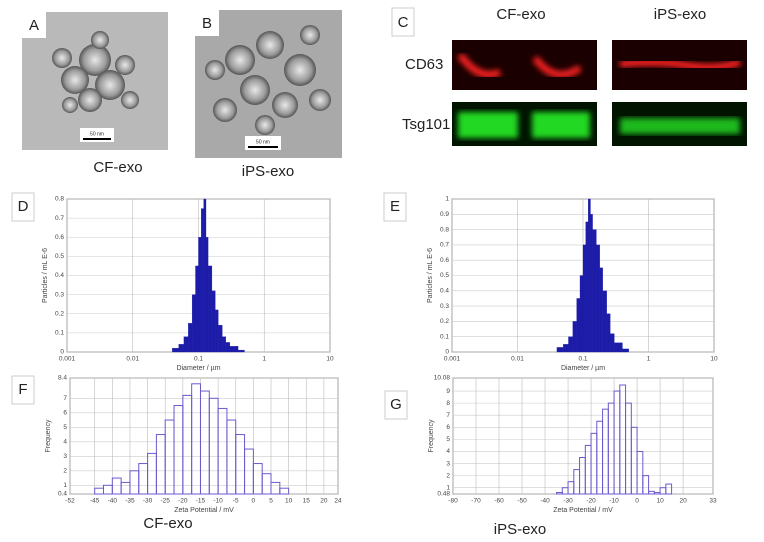 The width and height of the screenshot is (764, 542). Describe the element at coordinates (324, 501) in the screenshot. I see `x-tick-label: 20` at that location.